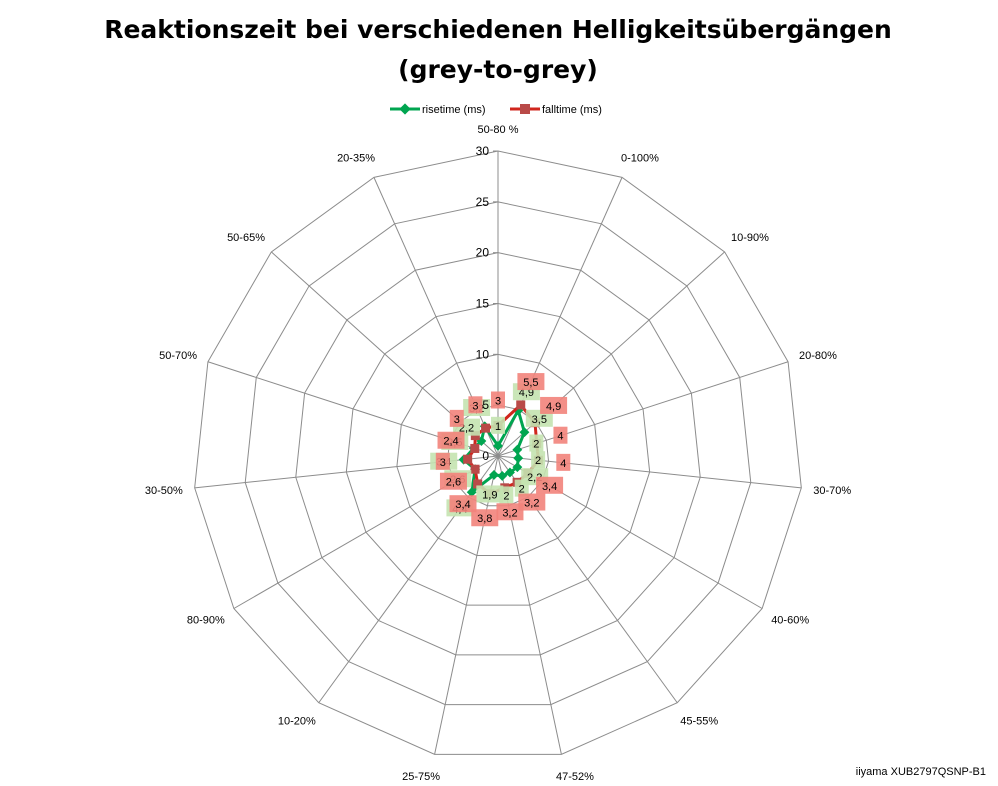  I want to click on category-label: 50-70%, so click(178, 356).